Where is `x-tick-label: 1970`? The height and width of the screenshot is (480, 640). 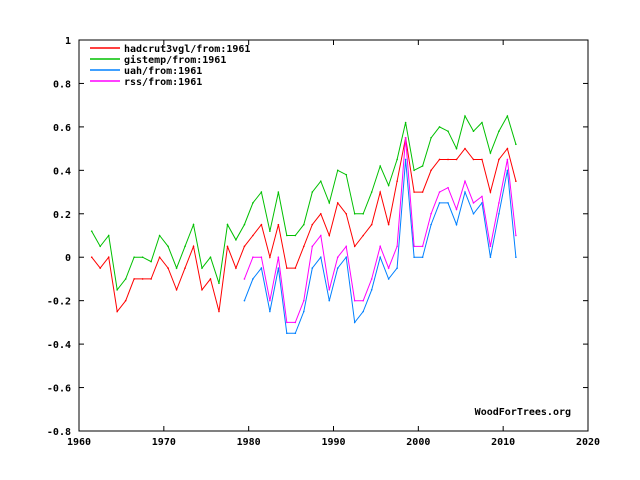 x-tick-label: 1970 is located at coordinates (164, 442).